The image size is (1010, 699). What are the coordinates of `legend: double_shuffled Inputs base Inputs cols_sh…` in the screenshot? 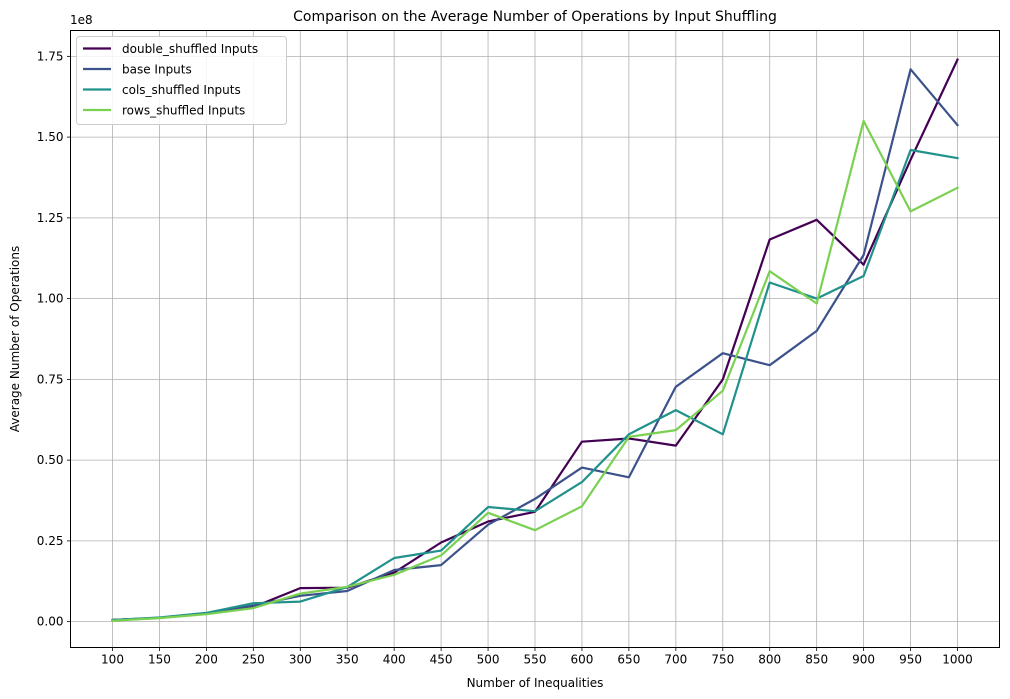 It's located at (181, 80).